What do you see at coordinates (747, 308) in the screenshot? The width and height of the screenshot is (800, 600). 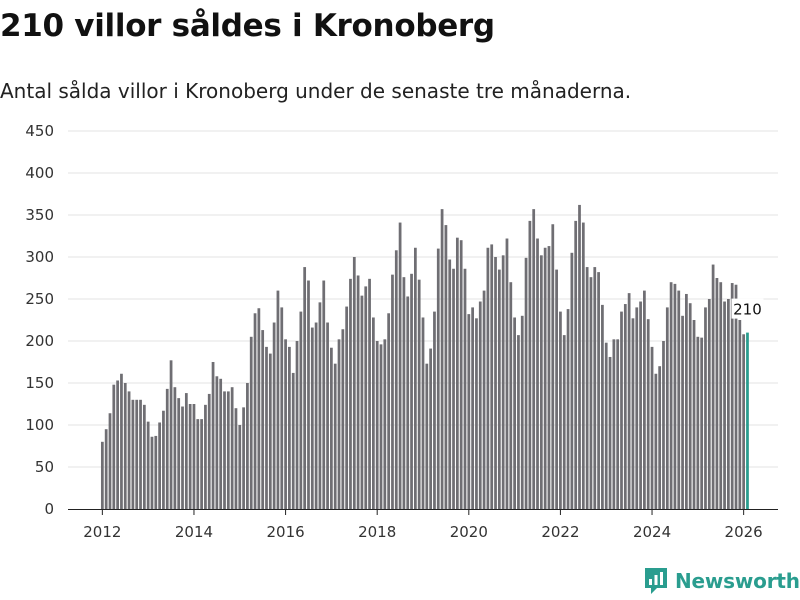 I see `annotations: 210` at bounding box center [747, 308].